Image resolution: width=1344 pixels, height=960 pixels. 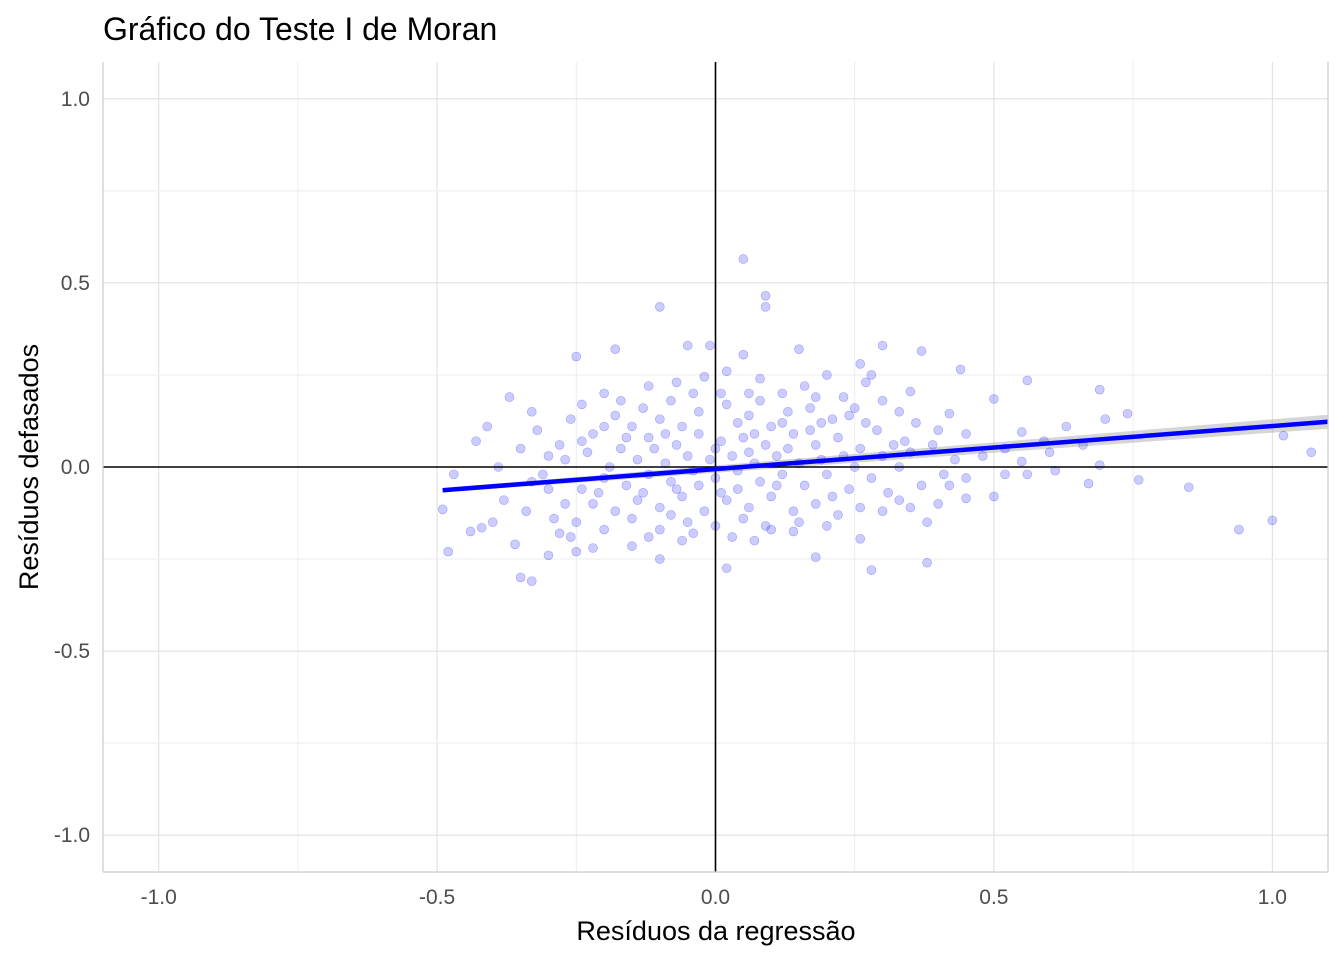 I want to click on y-axis-ticks: -1.0 -0.5 0.0 0.5 1.0, so click(x=72, y=467).